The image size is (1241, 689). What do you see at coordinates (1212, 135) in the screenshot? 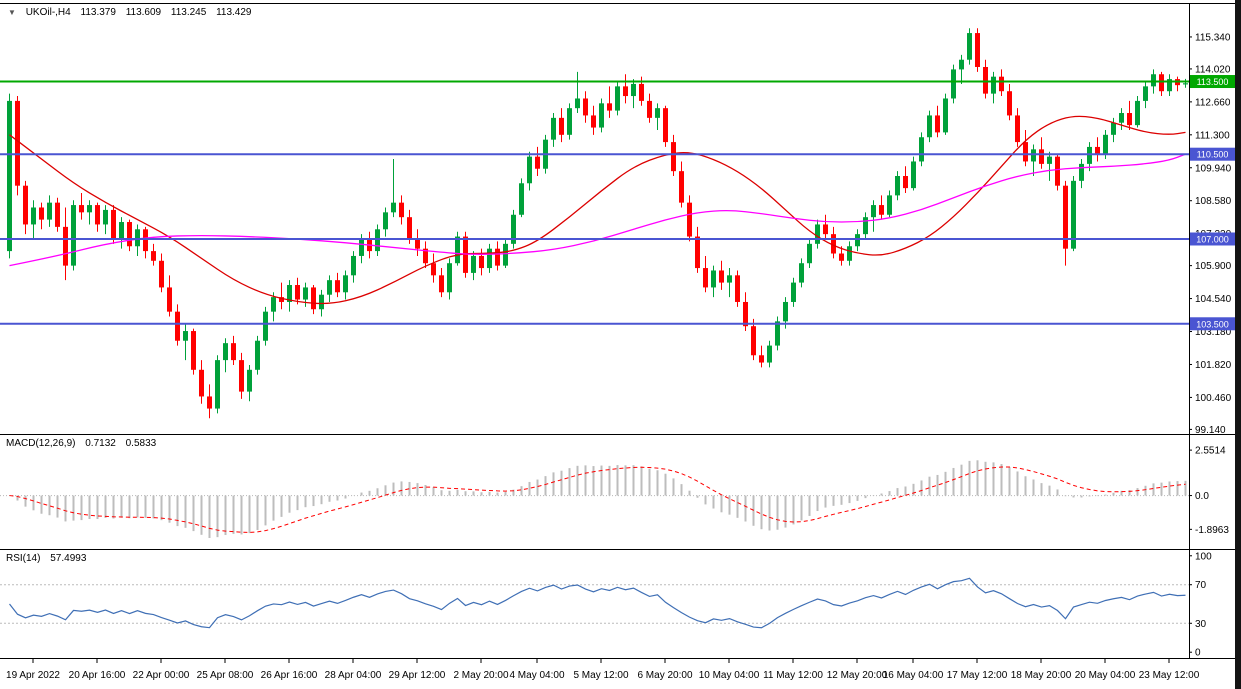
I see `price-tick-label: 111.300` at bounding box center [1212, 135].